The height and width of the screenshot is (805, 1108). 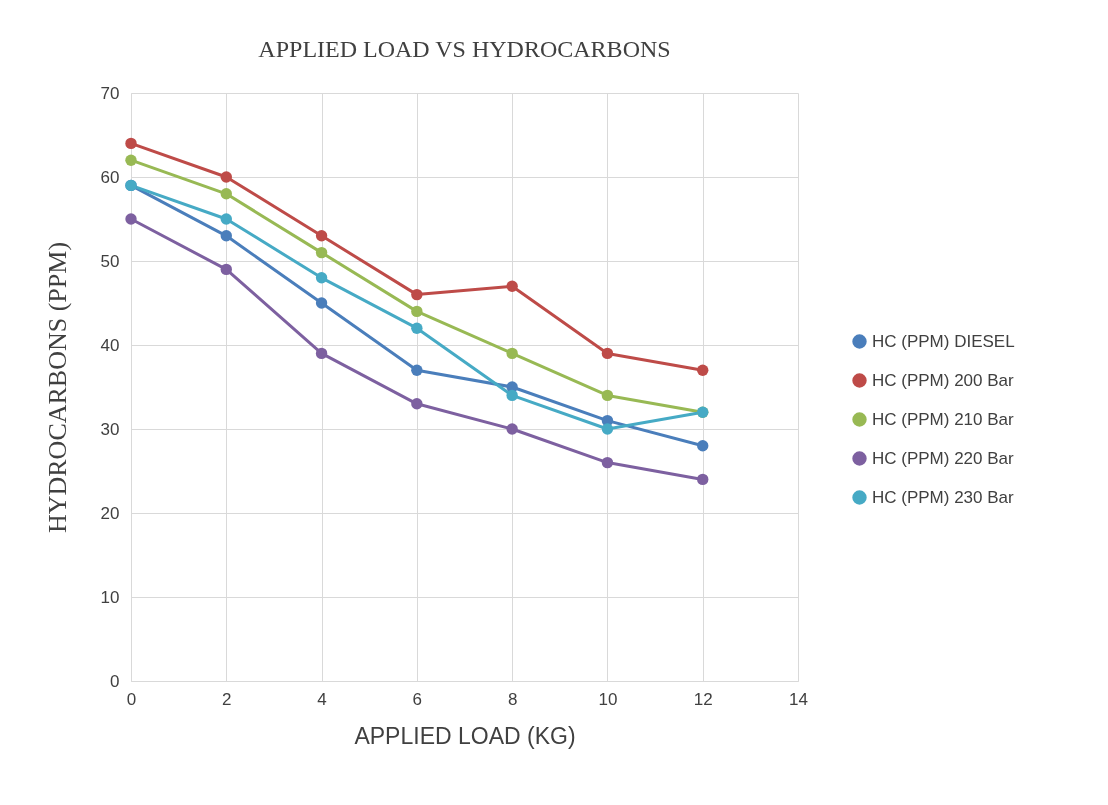 What do you see at coordinates (512, 699) in the screenshot?
I see `x-tick-label: 8` at bounding box center [512, 699].